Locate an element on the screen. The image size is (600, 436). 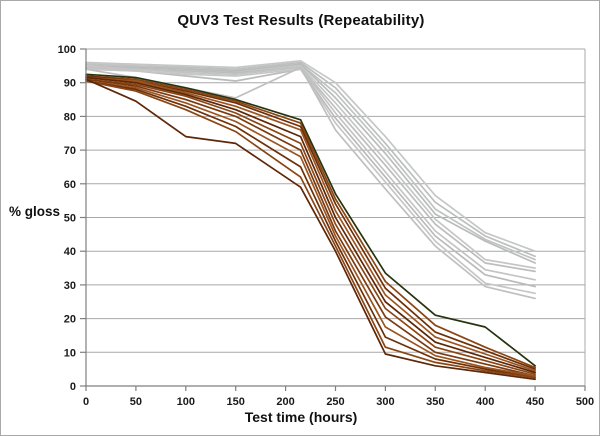
y-tick-label: 60 is located at coordinates (70, 185).